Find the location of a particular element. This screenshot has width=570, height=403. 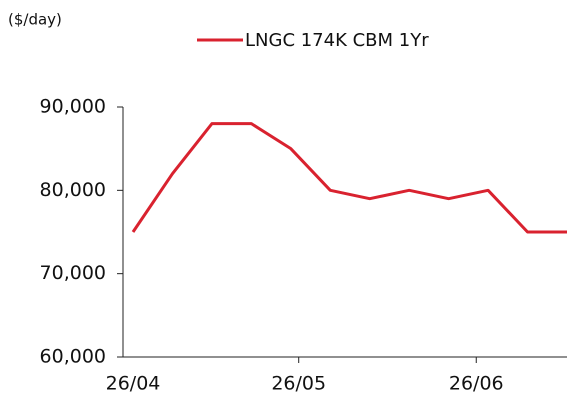

y-tick-label: 80,000 is located at coordinates (73, 190).